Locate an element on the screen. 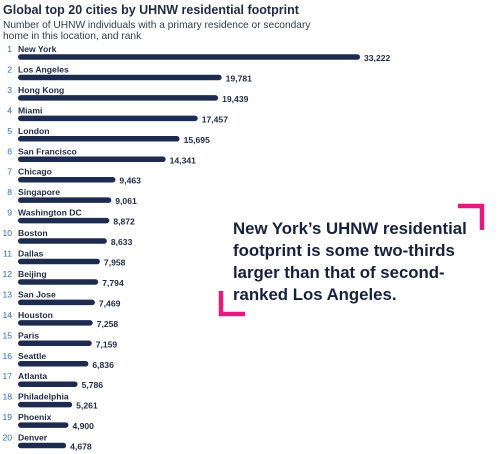 Image resolution: width=500 pixels, height=454 pixels. city-label: Miami is located at coordinates (30, 110).